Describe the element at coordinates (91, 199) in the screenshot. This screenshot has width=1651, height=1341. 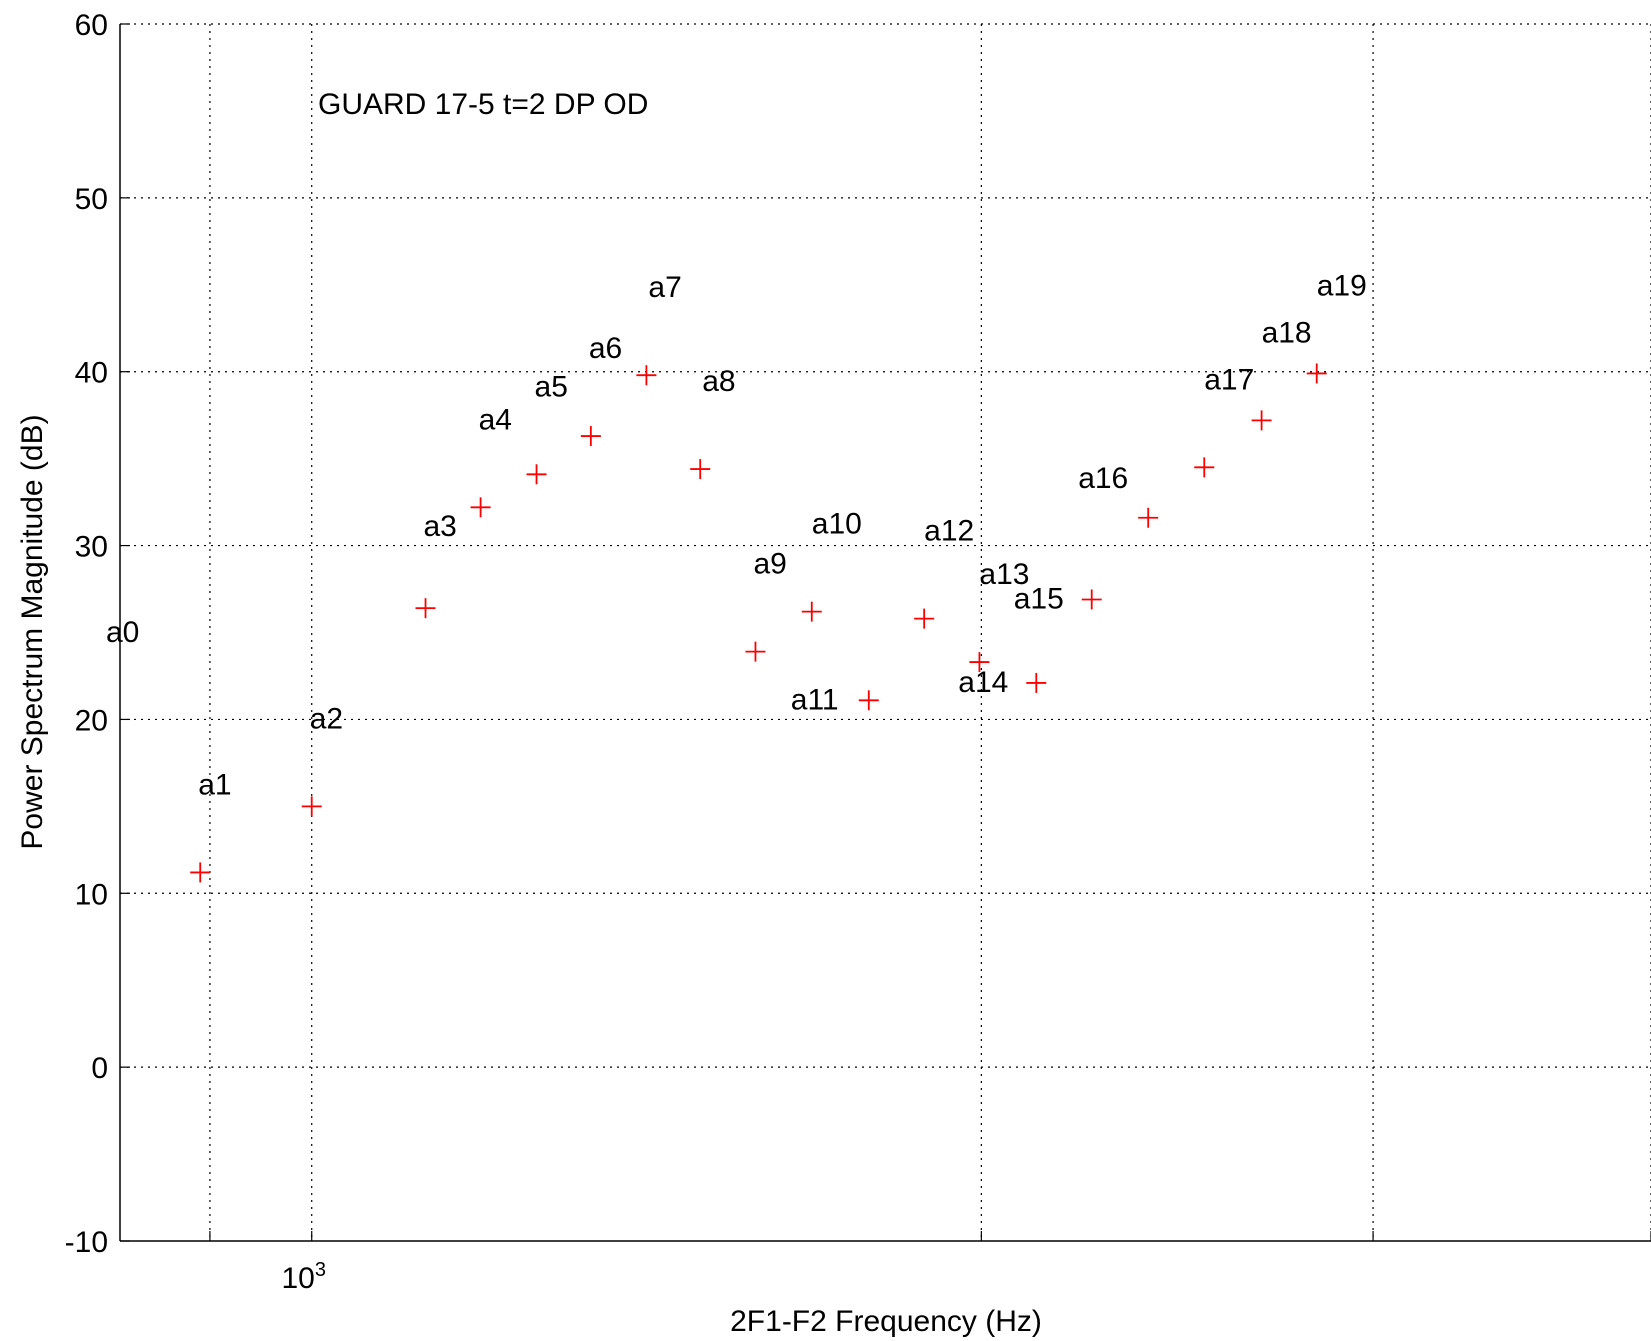
I see `y-tick-label: 50` at that location.